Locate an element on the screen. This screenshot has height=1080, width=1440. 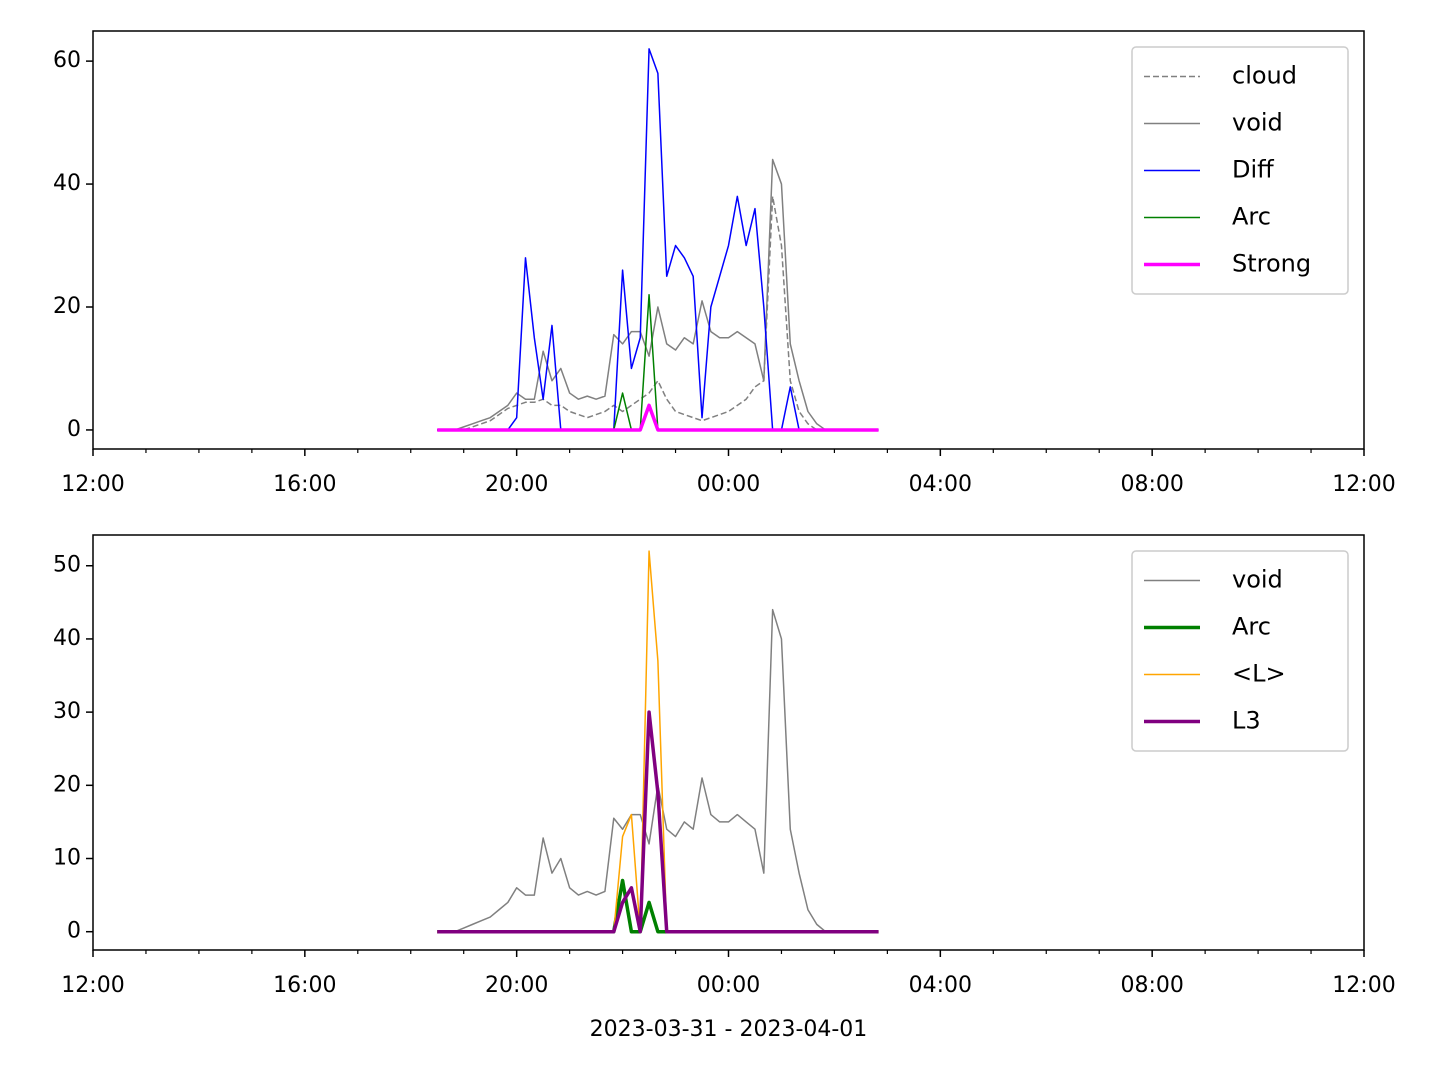
legend-label: L3 is located at coordinates (1246, 721).